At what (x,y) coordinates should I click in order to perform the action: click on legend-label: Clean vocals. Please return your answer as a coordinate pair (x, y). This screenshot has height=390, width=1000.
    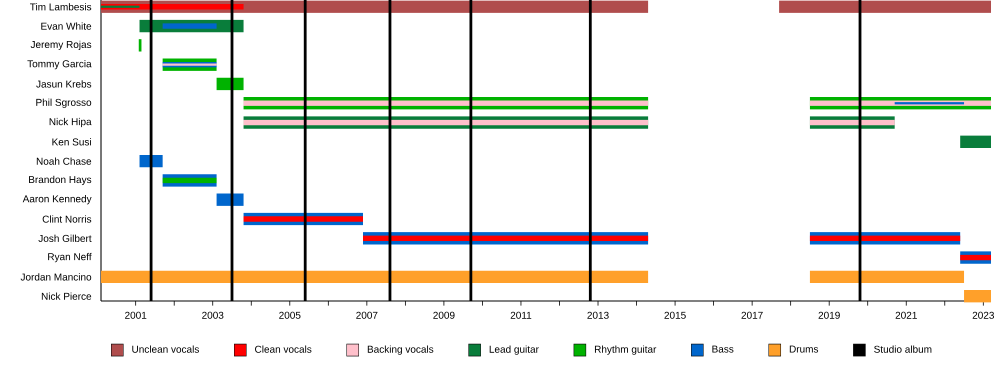
    Looking at the image, I should click on (283, 349).